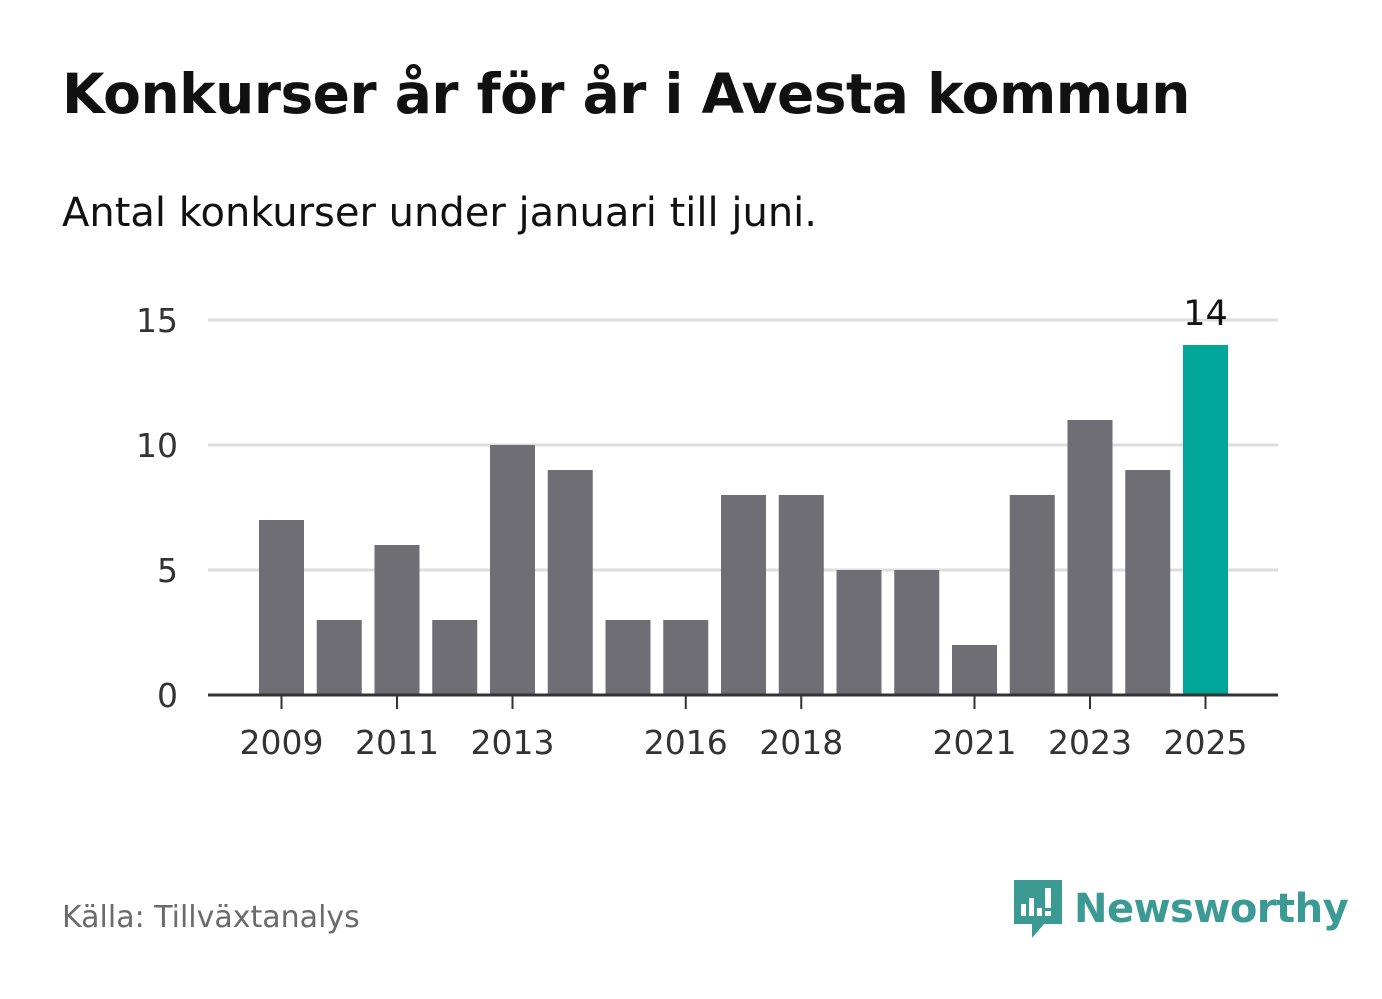  What do you see at coordinates (157, 445) in the screenshot?
I see `y-tick-label: 10` at bounding box center [157, 445].